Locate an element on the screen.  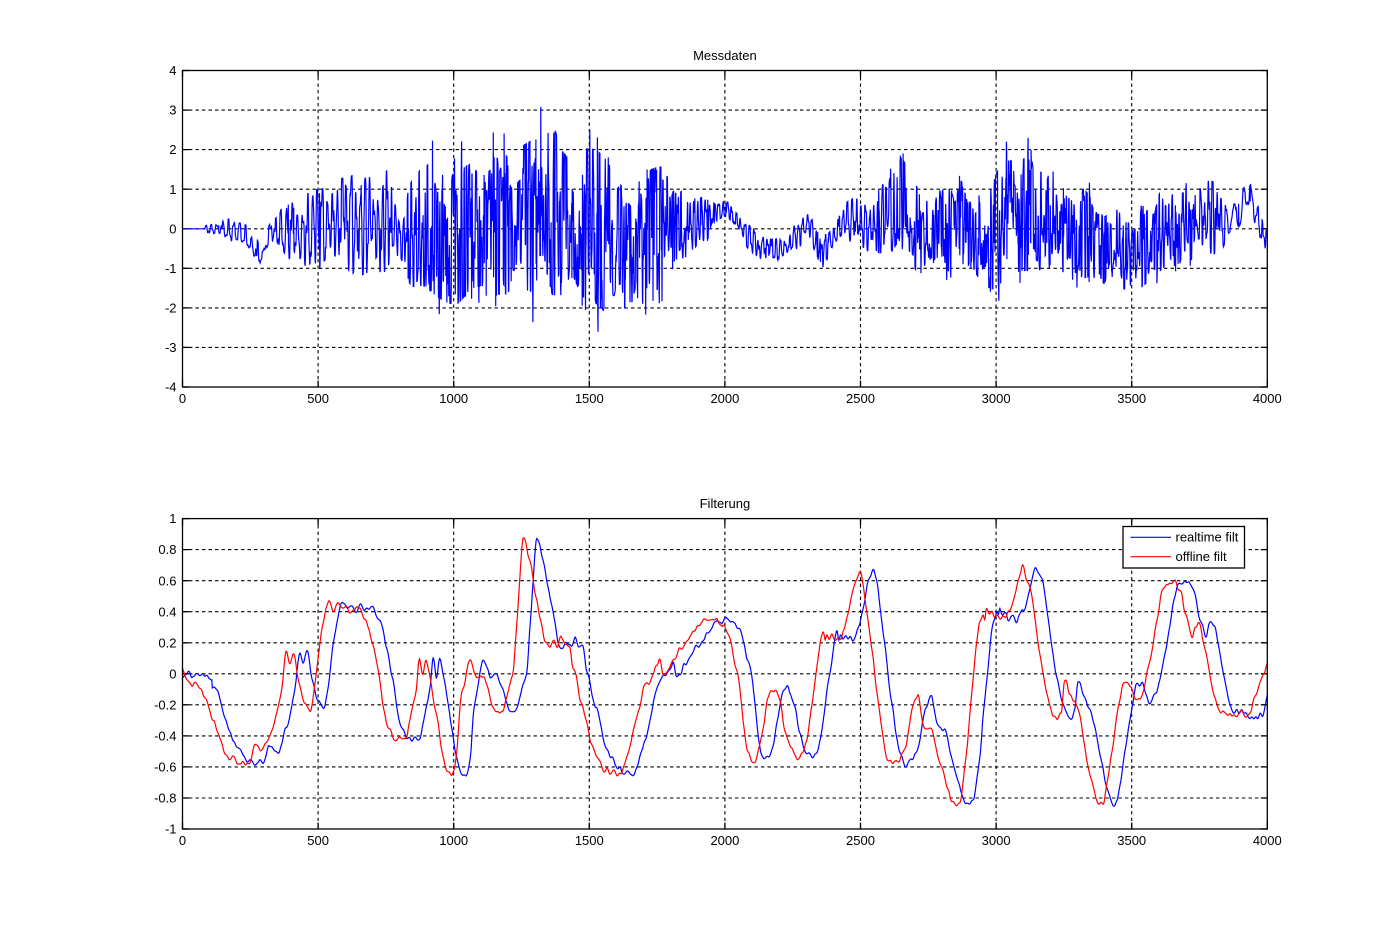
svg-text: Filterung is located at coordinates (725, 503).